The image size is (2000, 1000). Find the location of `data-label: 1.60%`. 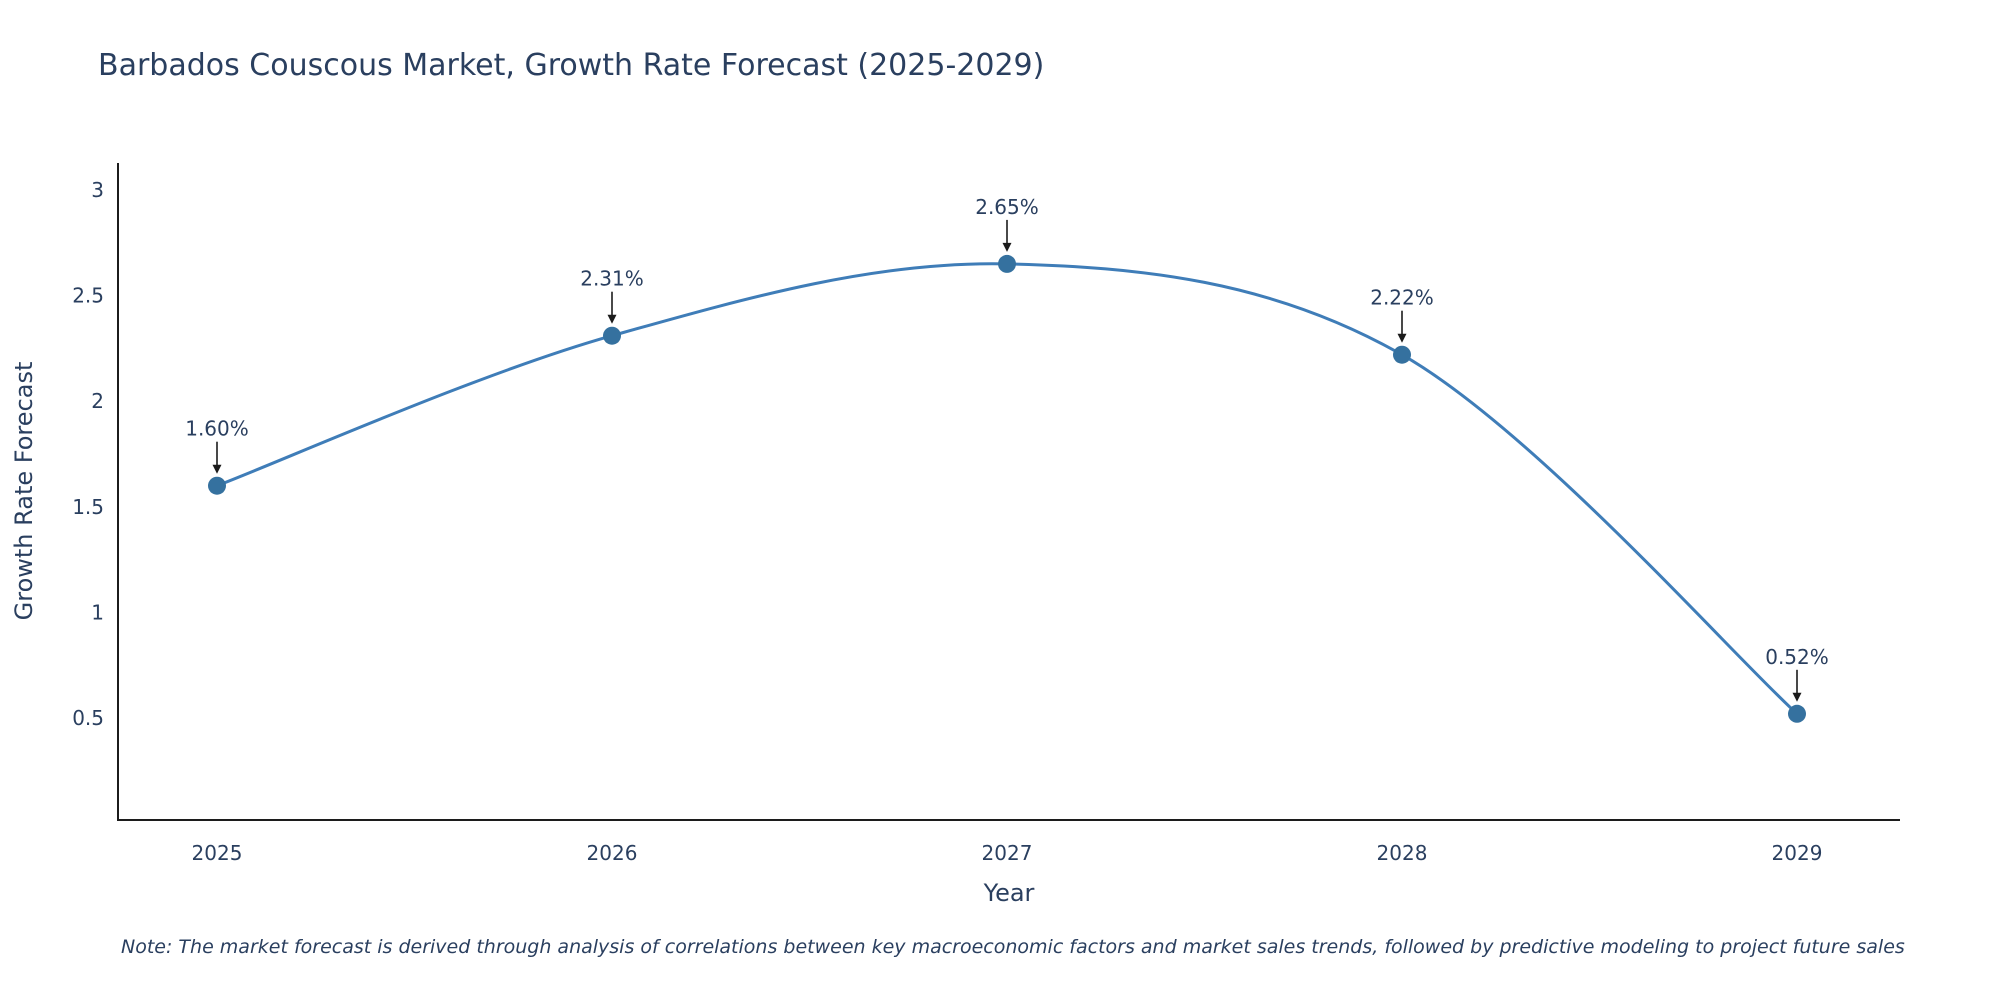

data-label: 1.60% is located at coordinates (217, 429).